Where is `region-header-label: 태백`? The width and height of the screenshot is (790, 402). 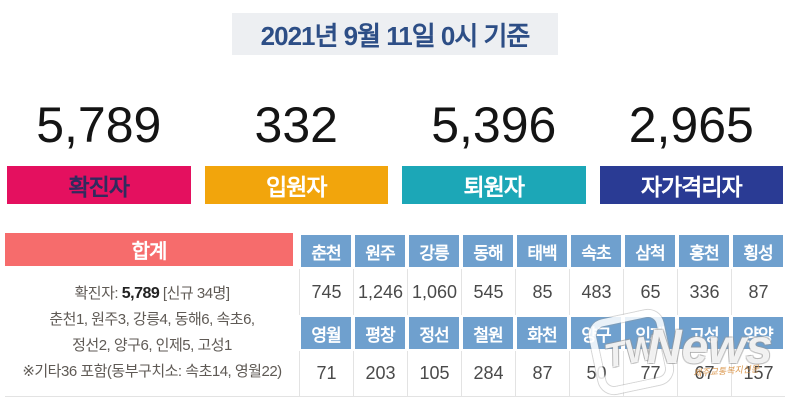 region-header-label: 태백 is located at coordinates (542, 251).